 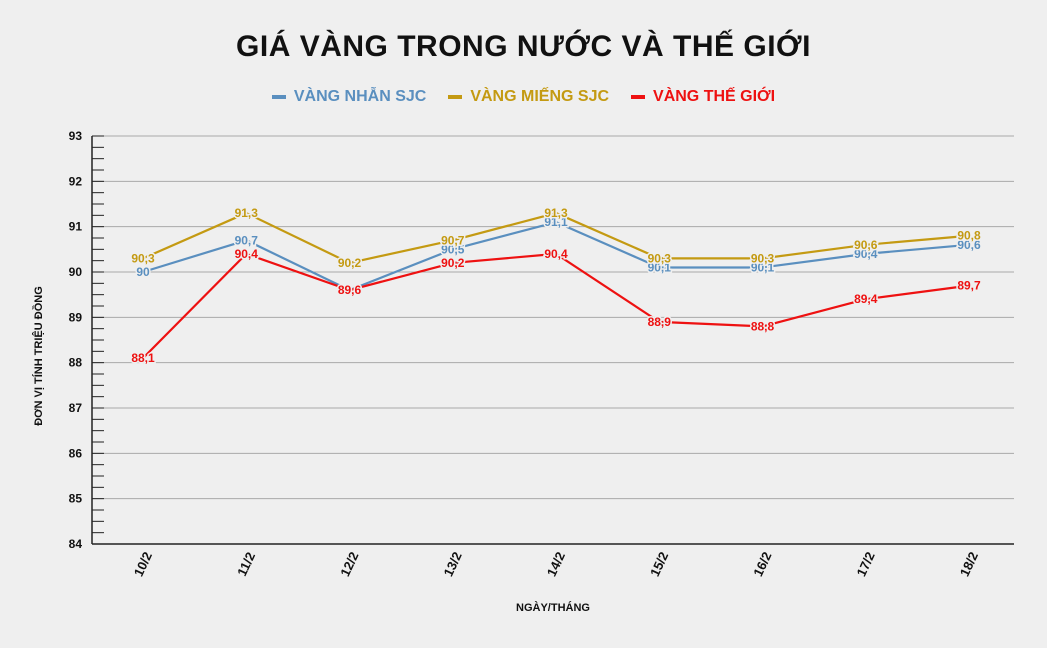 What do you see at coordinates (350, 290) in the screenshot?
I see `data-label: 89,6` at bounding box center [350, 290].